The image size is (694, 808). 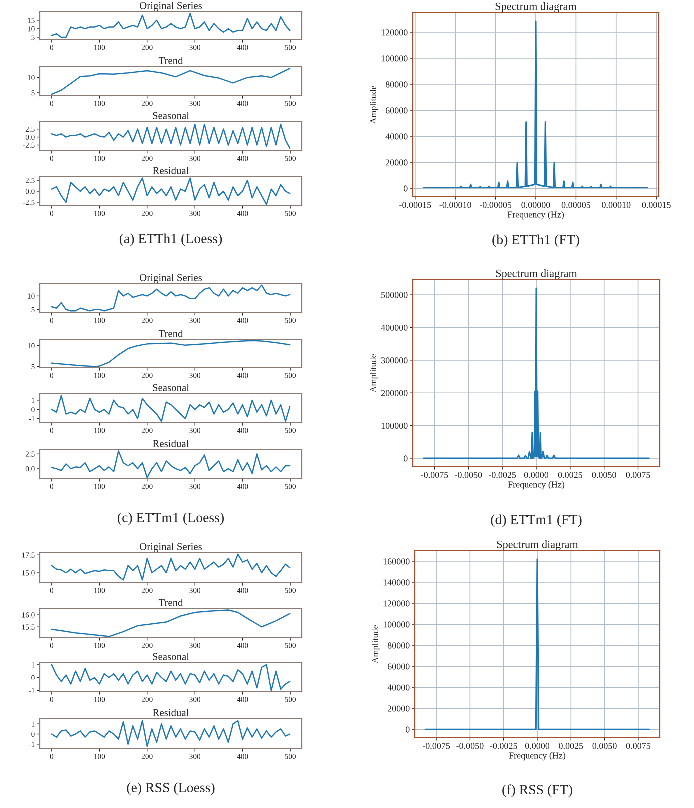 What do you see at coordinates (616, 205) in the screenshot?
I see `x-tick-label: 0.00010` at bounding box center [616, 205].